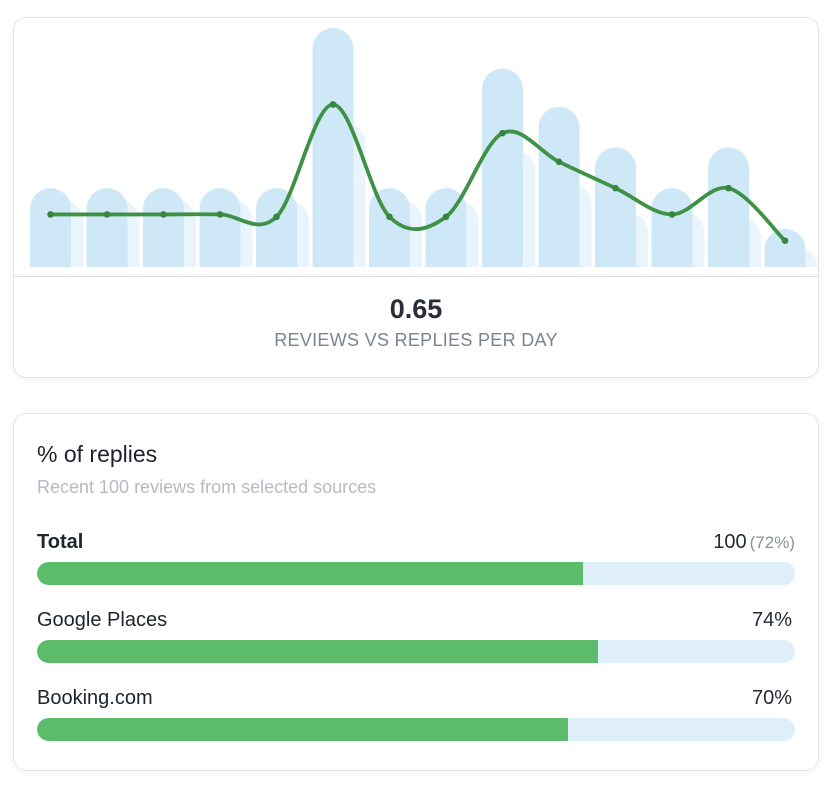 The image size is (832, 793). What do you see at coordinates (416, 309) in the screenshot?
I see `stat-value: 0.65` at bounding box center [416, 309].